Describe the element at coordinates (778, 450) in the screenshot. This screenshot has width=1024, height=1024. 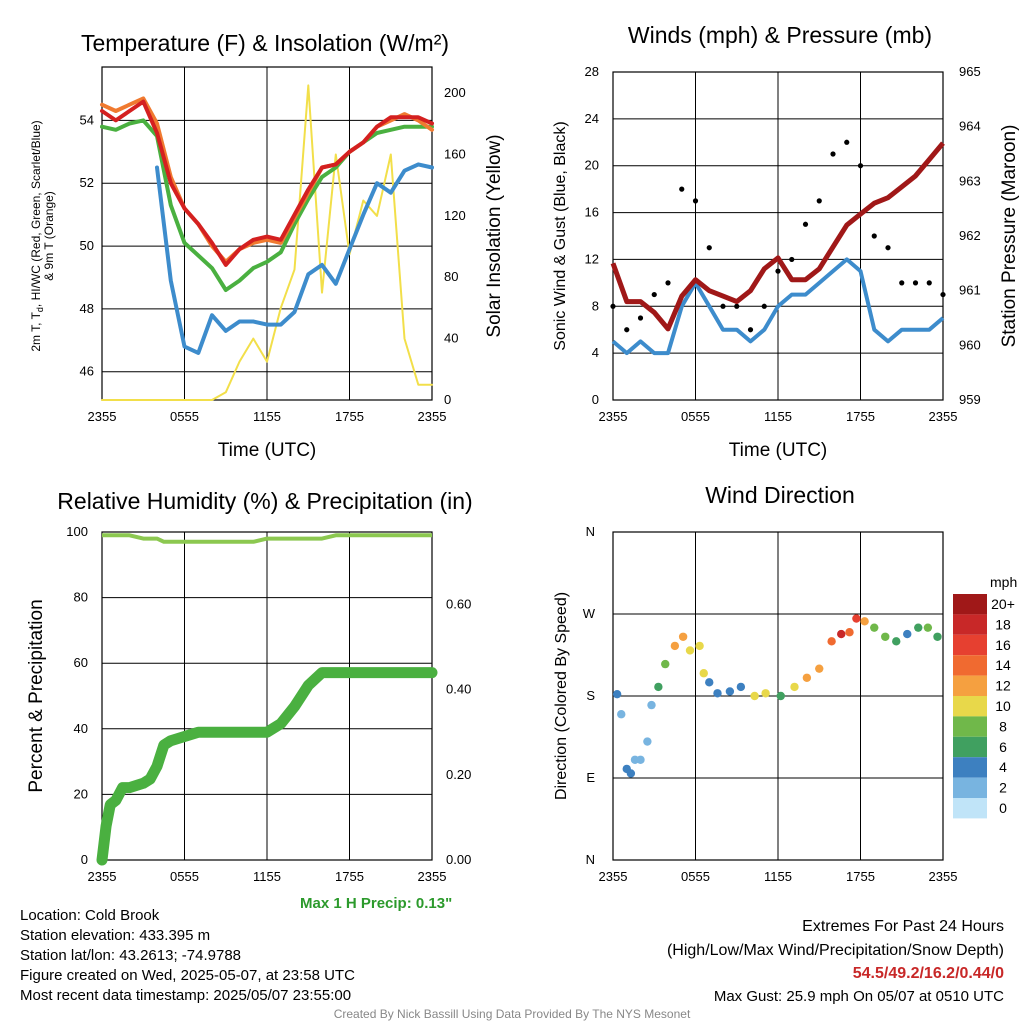
I see `panel2-xlabel: Time (UTC)` at that location.